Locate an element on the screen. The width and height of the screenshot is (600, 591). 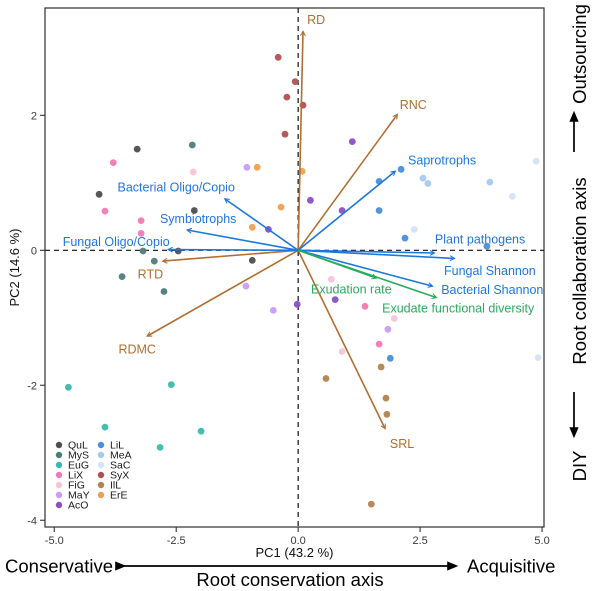
annotation-outsourcing: Outsourcing is located at coordinates (579, 54).